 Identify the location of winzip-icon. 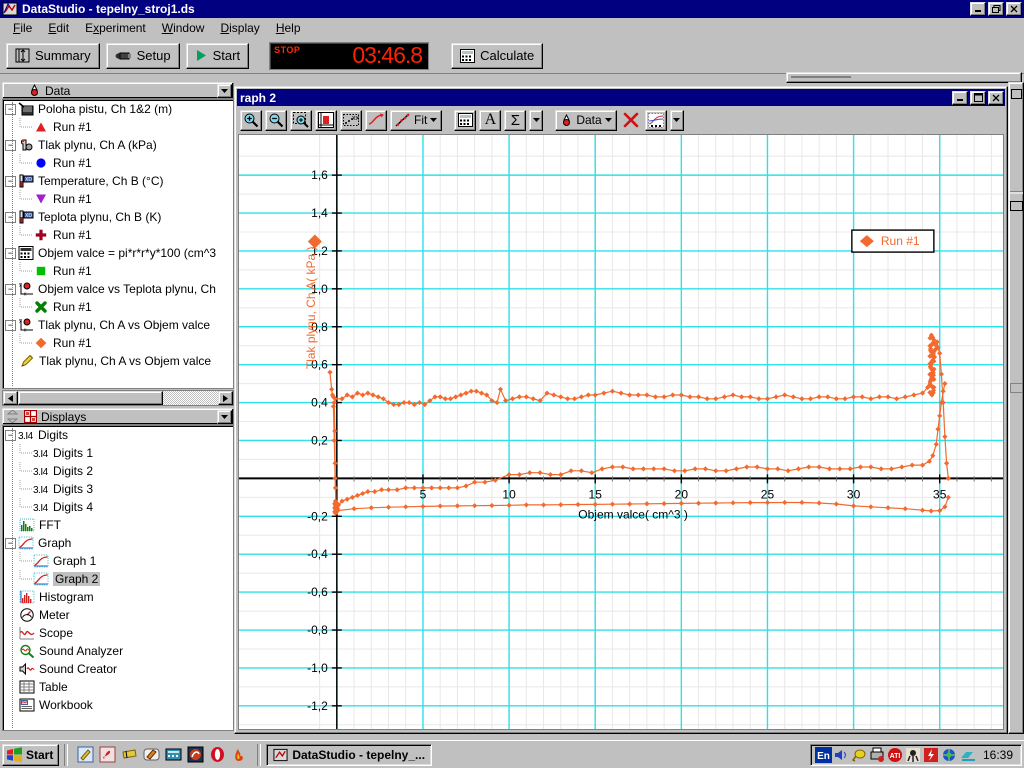
(129, 754).